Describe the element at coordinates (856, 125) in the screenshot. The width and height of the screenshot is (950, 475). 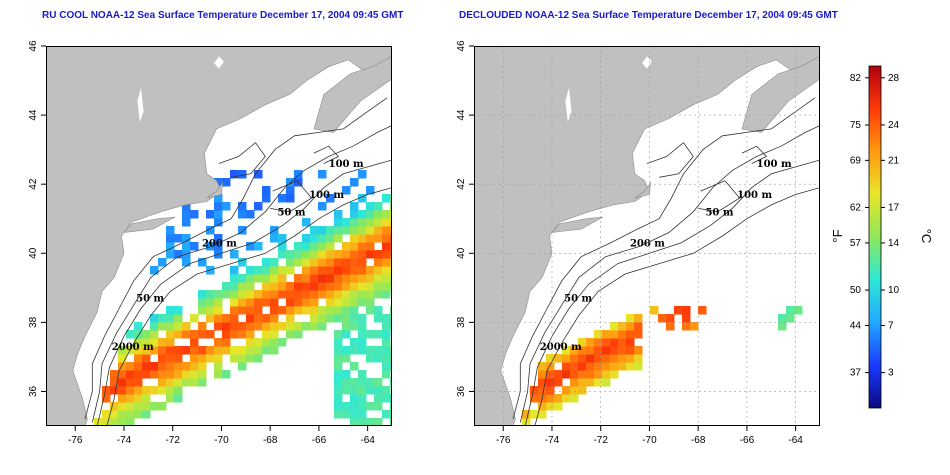
I see `fahrenheit-tick-label: 75` at that location.